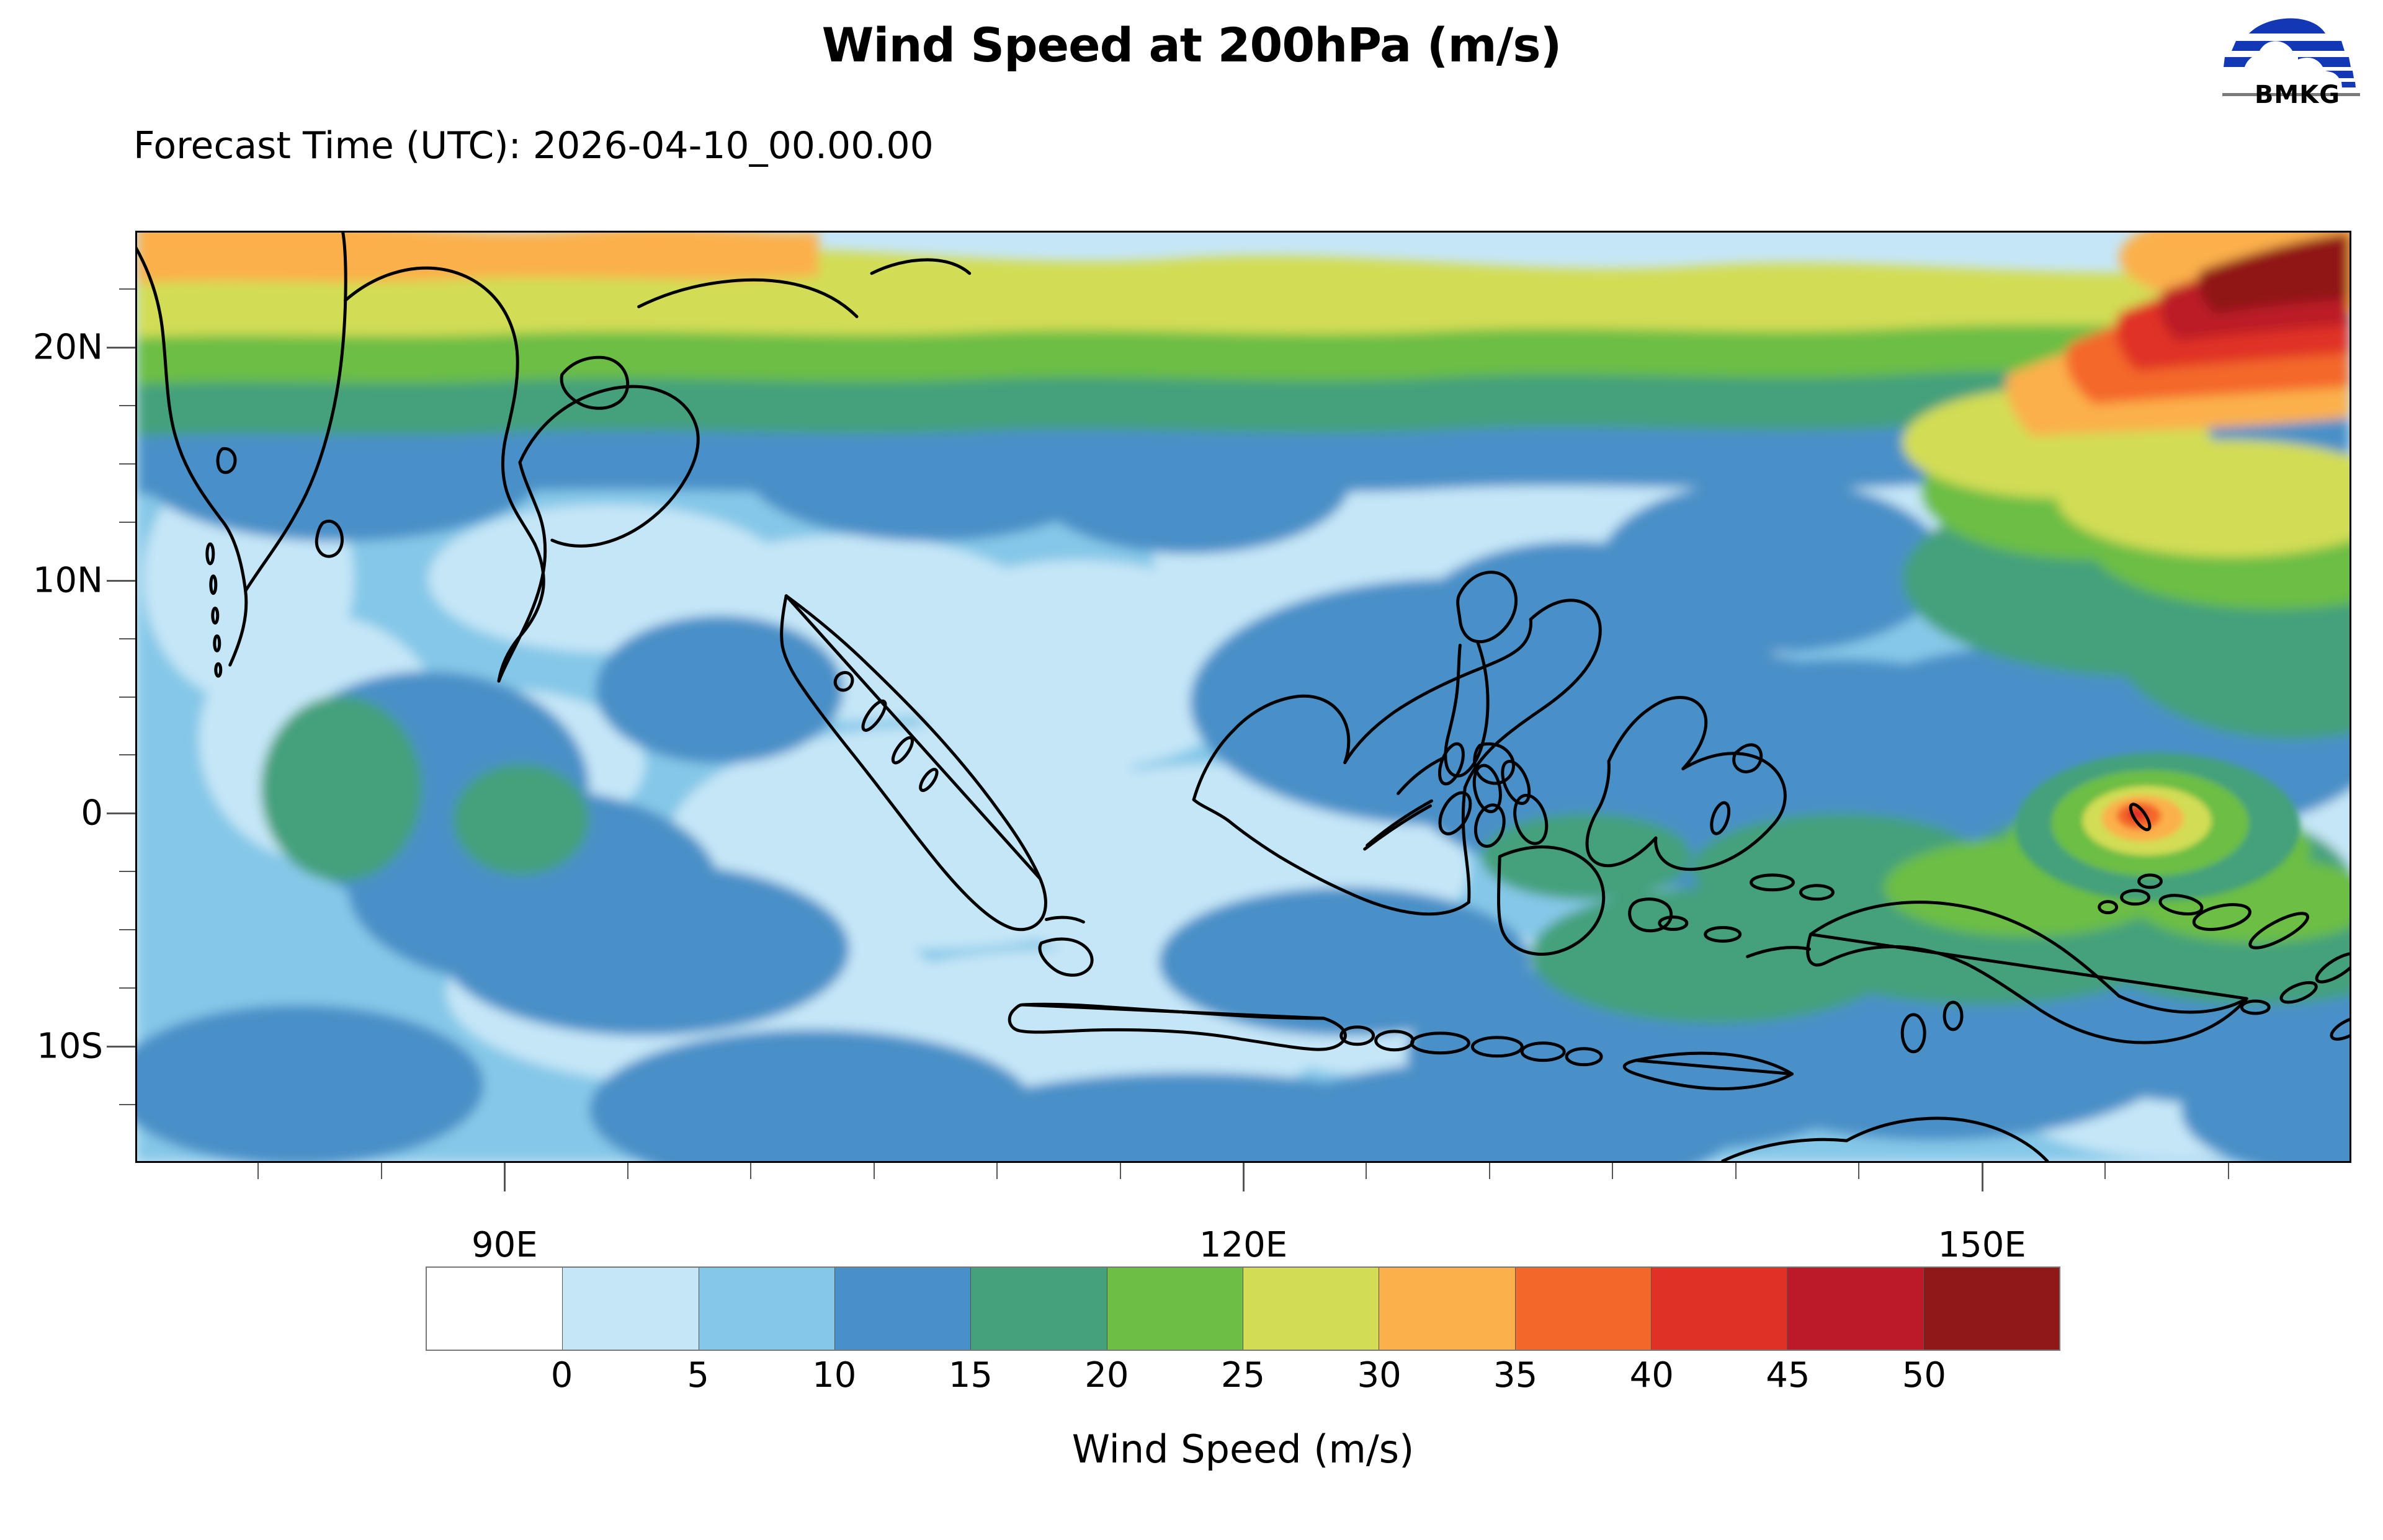  I want to click on coast-palawan-s, so click(1397, 828).